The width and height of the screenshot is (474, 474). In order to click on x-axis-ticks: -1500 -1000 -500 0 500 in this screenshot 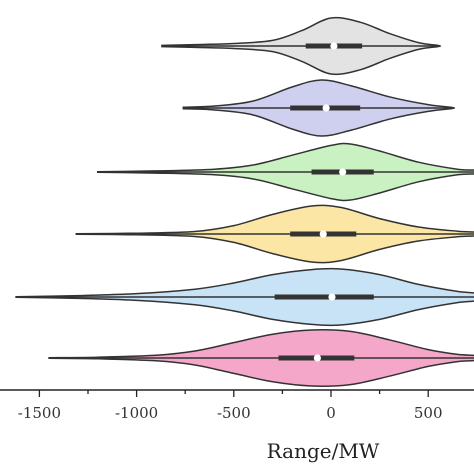, I will do `click(230, 406)`.